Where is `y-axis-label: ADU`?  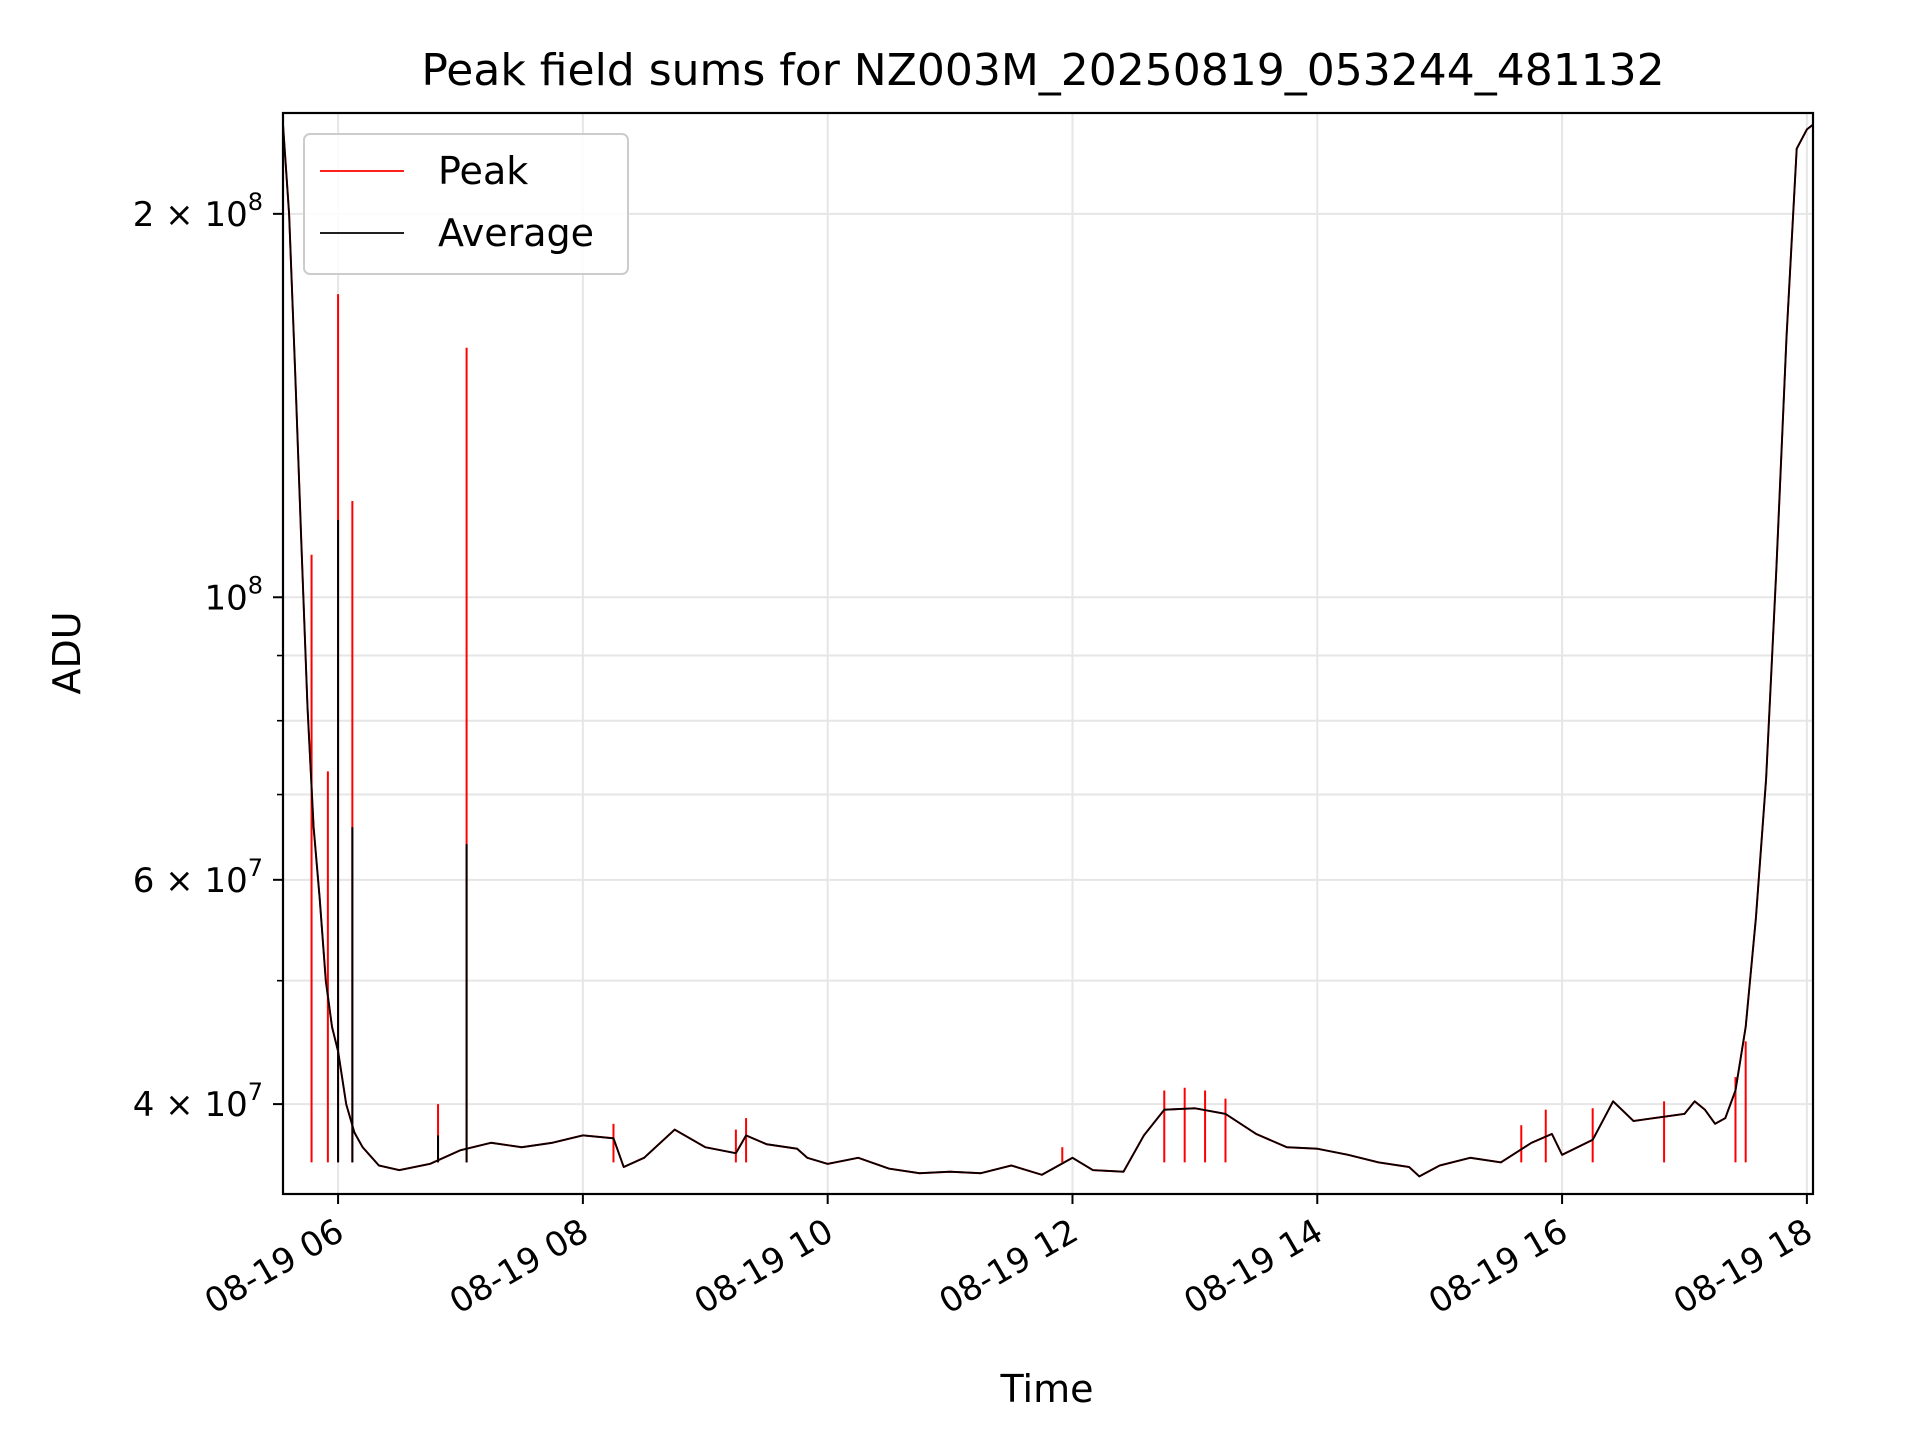
y-axis-label: ADU is located at coordinates (67, 652).